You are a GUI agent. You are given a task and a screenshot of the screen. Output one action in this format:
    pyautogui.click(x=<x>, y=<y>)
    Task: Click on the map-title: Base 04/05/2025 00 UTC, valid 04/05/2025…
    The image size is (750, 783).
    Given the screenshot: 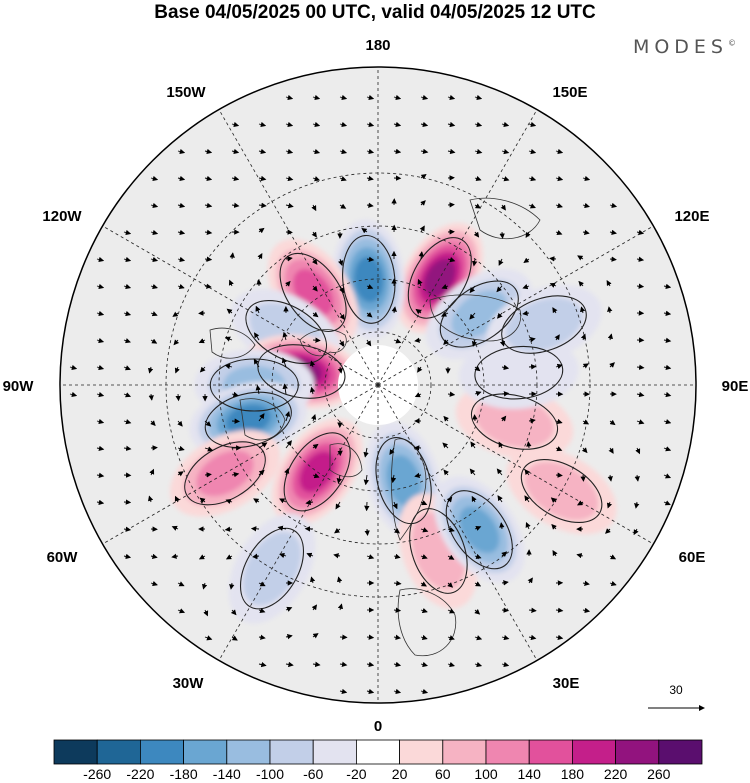 What is the action you would take?
    pyautogui.click(x=375, y=12)
    